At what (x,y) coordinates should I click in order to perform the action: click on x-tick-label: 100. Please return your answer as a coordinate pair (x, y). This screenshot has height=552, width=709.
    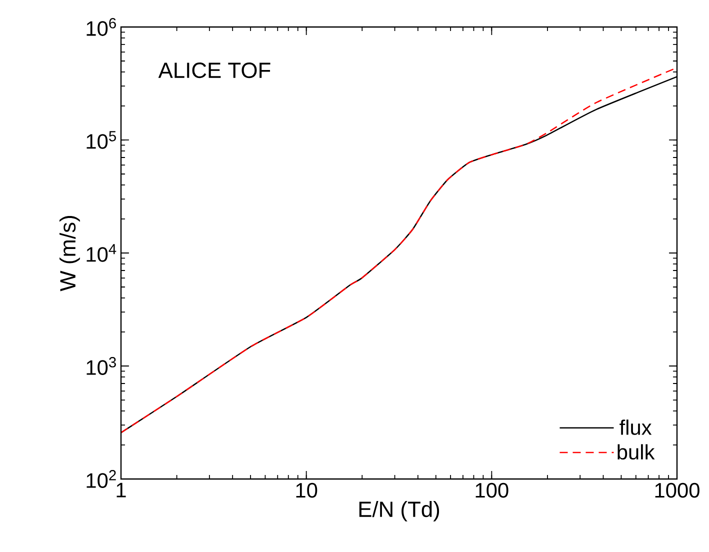
    Looking at the image, I should click on (492, 490).